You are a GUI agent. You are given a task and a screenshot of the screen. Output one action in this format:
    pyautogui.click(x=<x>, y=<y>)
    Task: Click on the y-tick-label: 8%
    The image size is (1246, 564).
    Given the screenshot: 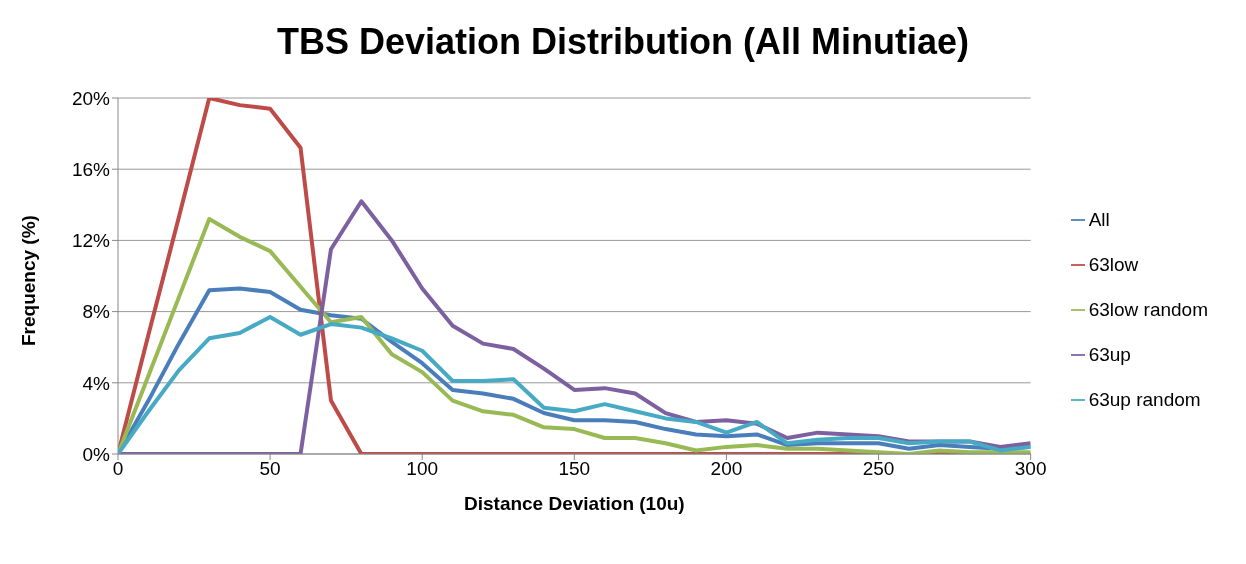 What is the action you would take?
    pyautogui.click(x=96, y=312)
    